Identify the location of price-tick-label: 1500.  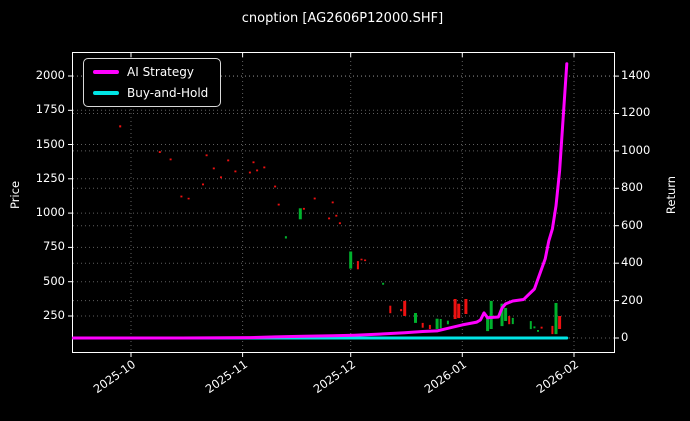
(50, 143).